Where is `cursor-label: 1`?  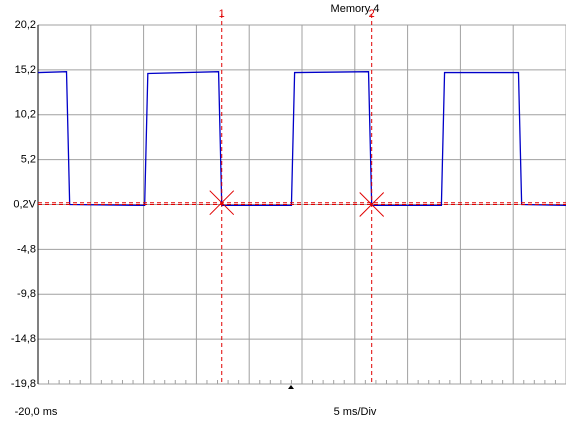 cursor-label: 1 is located at coordinates (222, 14).